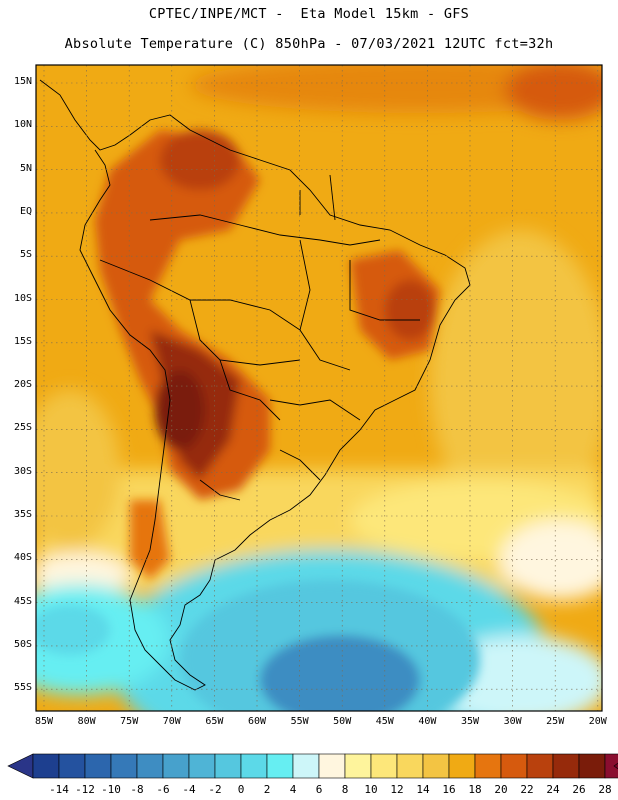 The width and height of the screenshot is (618, 800). I want to click on colorbar-tick-label: -10, so click(111, 789).